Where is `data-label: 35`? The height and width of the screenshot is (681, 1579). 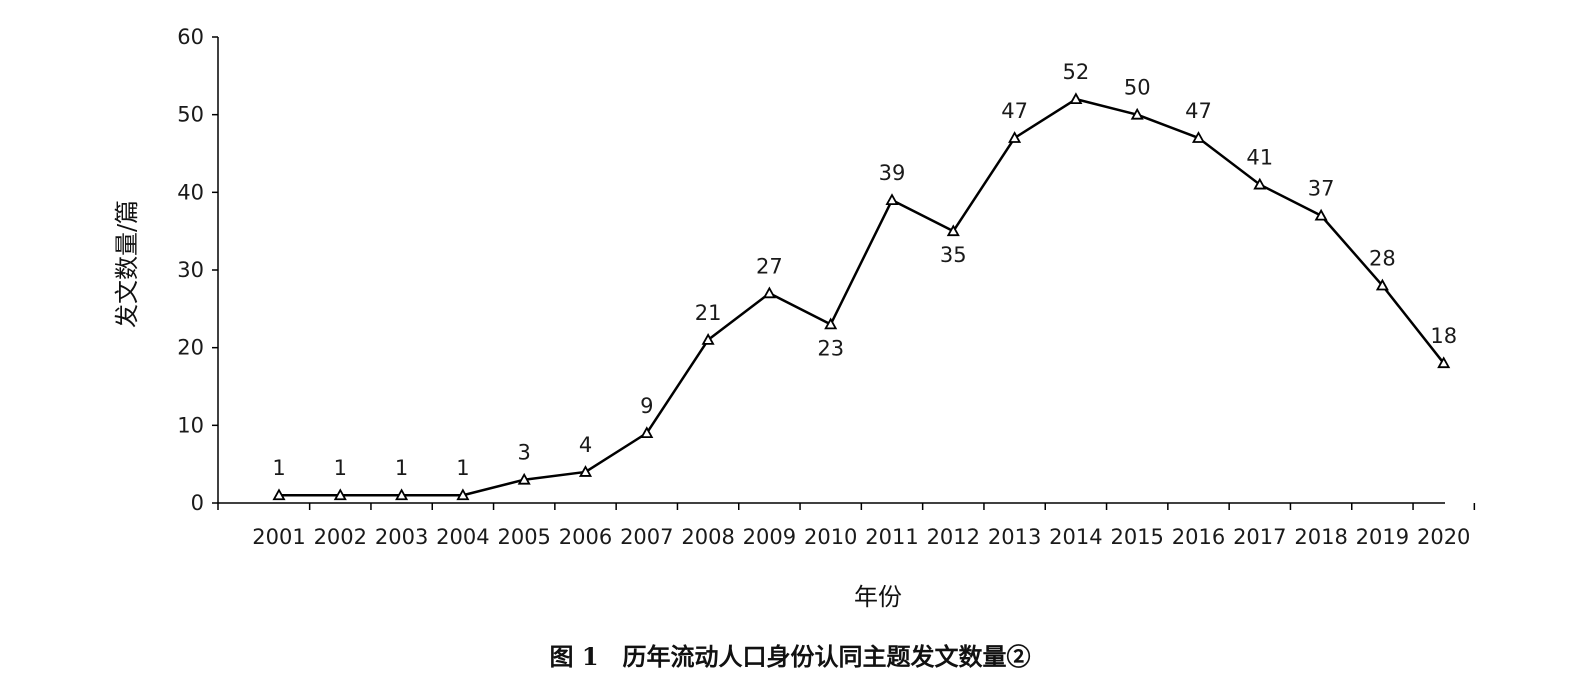 data-label: 35 is located at coordinates (953, 255).